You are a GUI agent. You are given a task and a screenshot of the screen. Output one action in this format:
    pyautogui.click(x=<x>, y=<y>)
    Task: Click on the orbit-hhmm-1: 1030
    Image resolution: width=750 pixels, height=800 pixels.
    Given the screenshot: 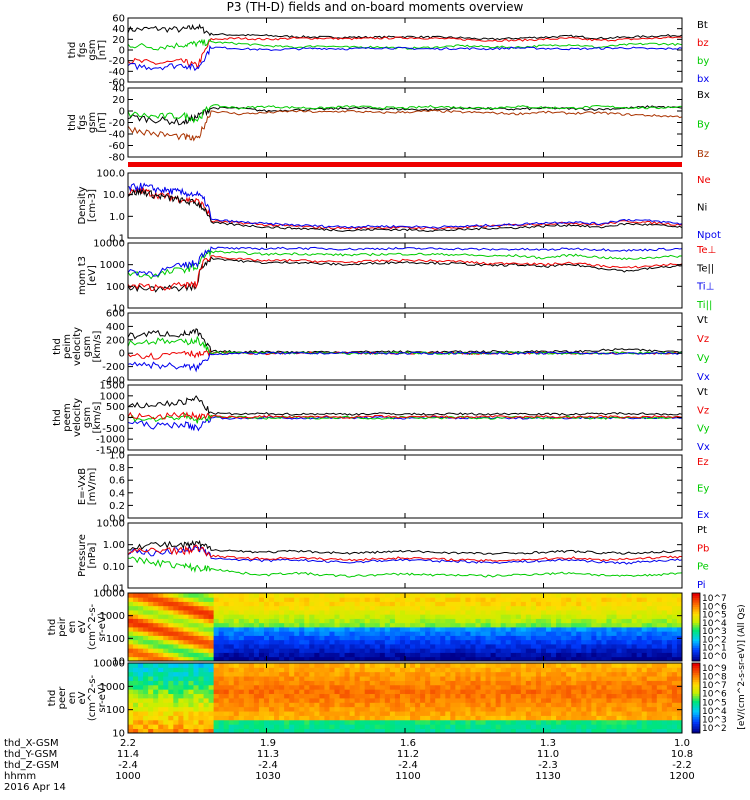 What is the action you would take?
    pyautogui.click(x=268, y=776)
    